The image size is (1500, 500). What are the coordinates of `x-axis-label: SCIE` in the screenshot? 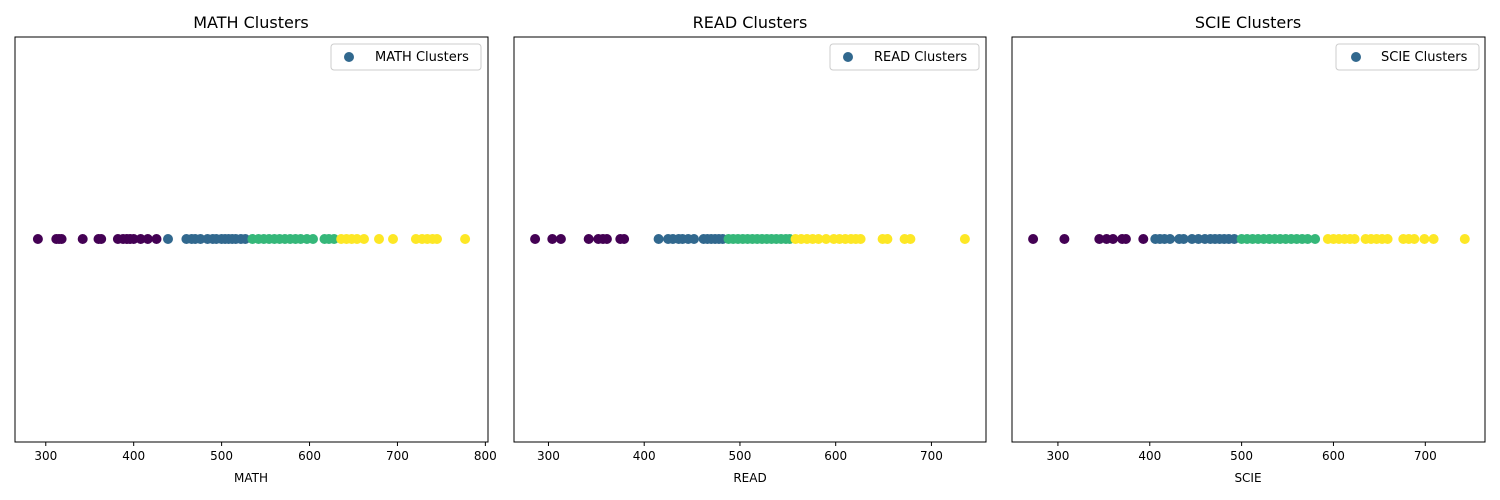 It's located at (1247, 478).